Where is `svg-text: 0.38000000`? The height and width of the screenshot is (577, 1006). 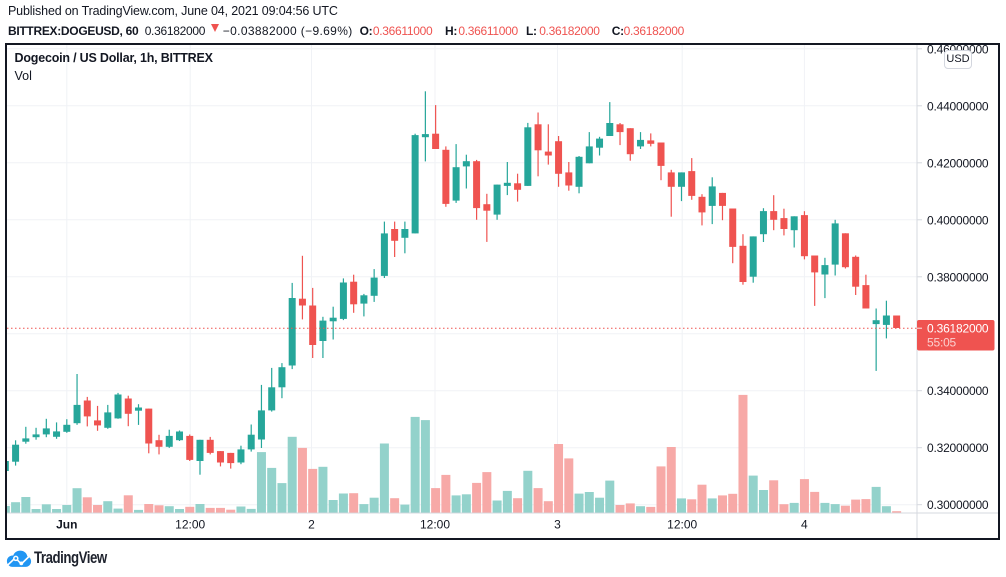
svg-text: 0.38000000 is located at coordinates (958, 277).